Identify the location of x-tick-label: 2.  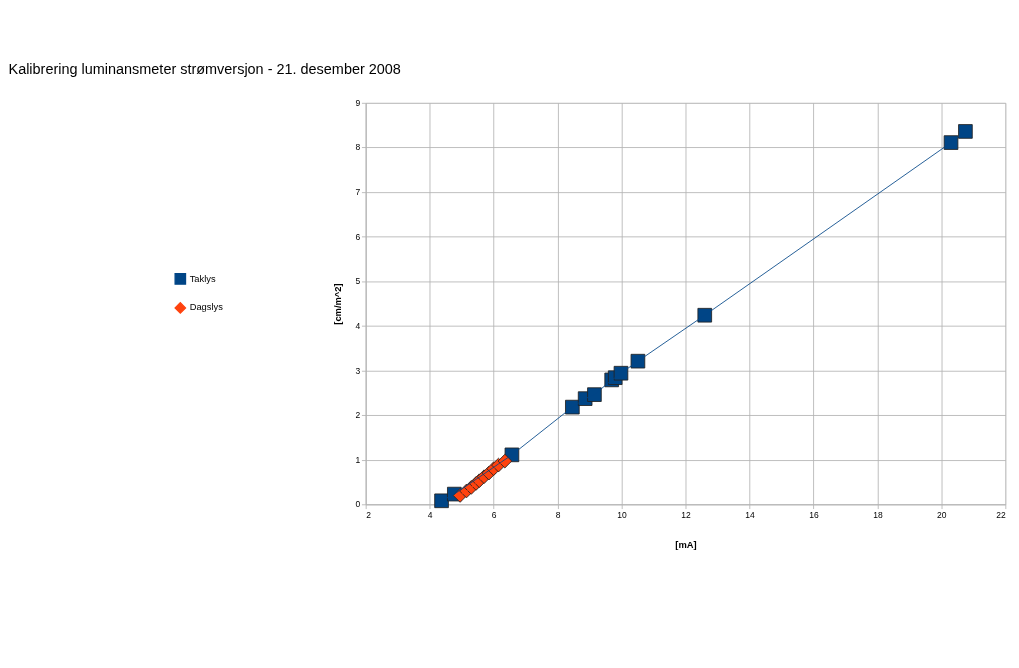
(369, 514).